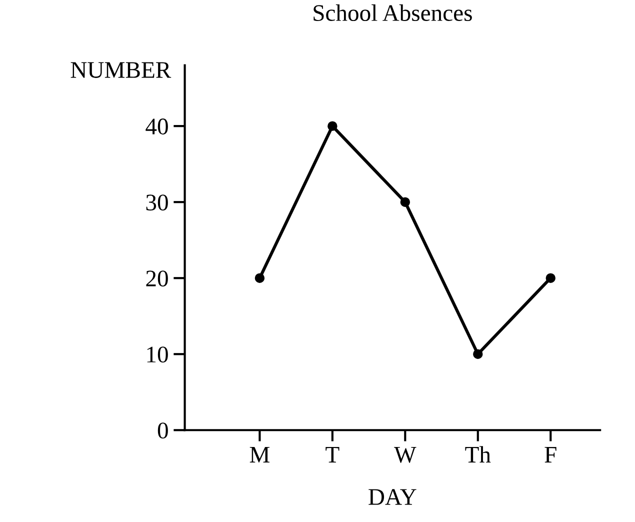 The image size is (635, 522). Describe the element at coordinates (157, 278) in the screenshot. I see `y-tick-label: 20` at that location.